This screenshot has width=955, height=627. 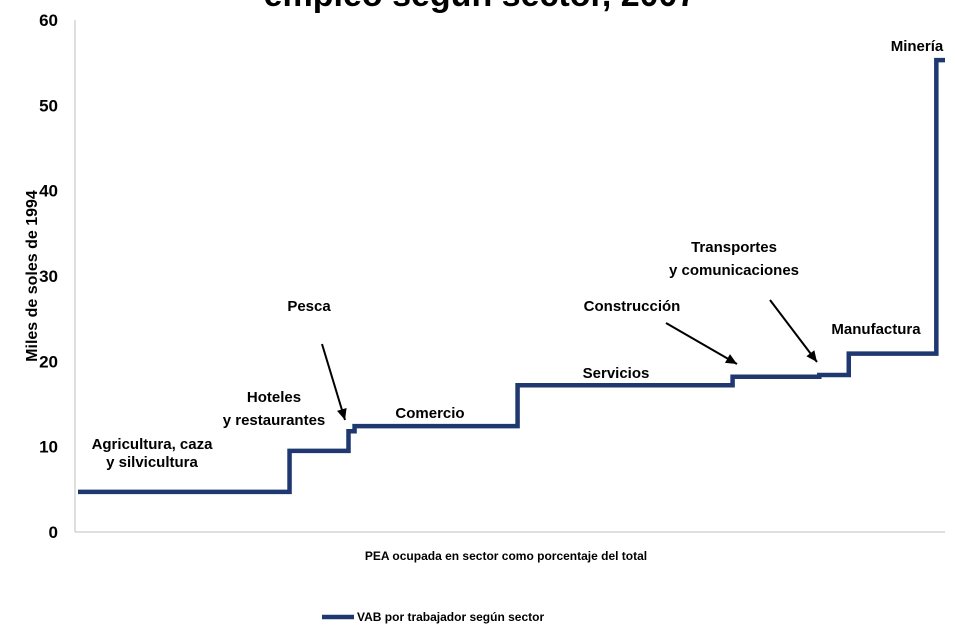 What do you see at coordinates (793, 331) in the screenshot?
I see `arrow-transportes` at bounding box center [793, 331].